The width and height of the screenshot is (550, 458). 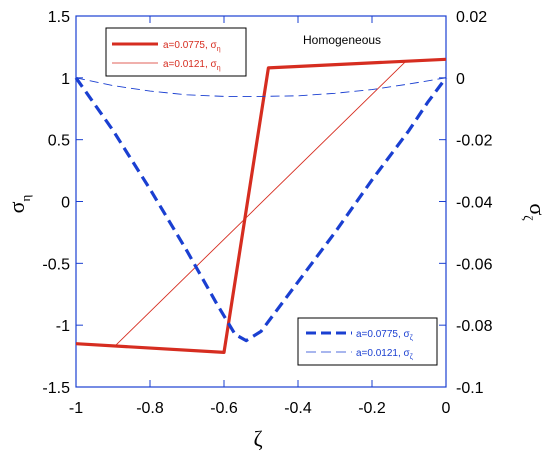 I want to click on right-tick-label: -0.08, so click(x=474, y=326).